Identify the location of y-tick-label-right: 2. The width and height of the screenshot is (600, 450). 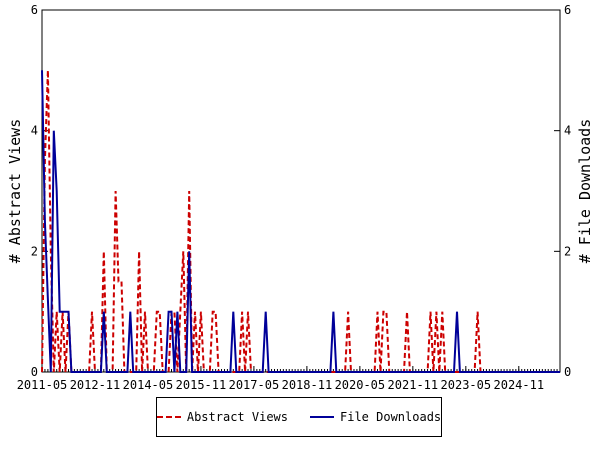
(567, 251).